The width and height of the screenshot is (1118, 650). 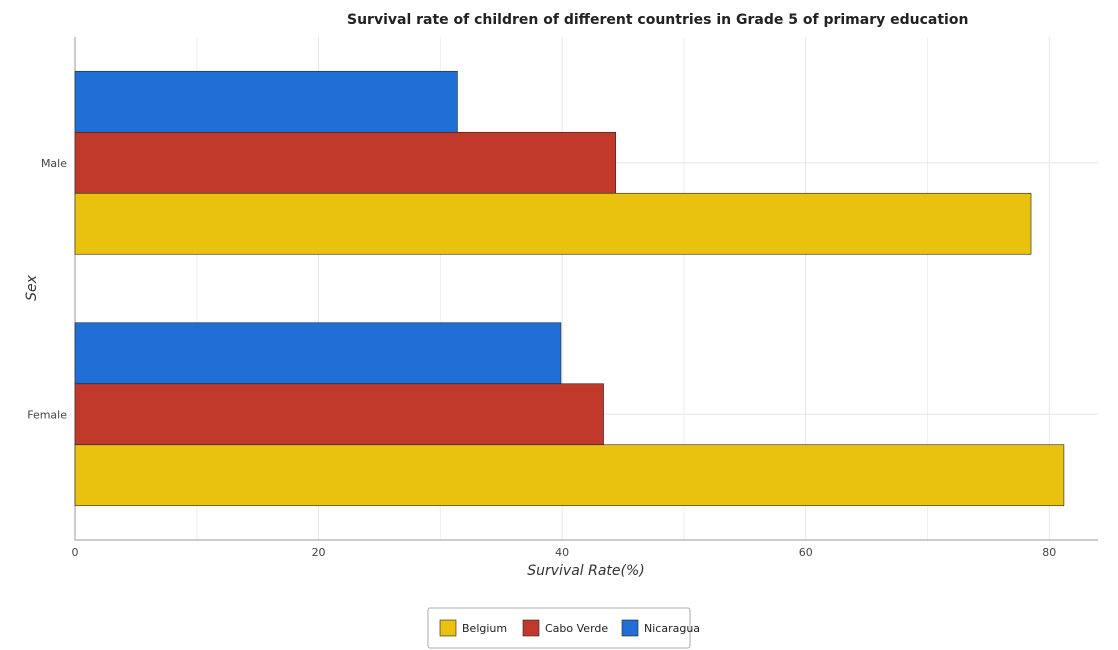 What do you see at coordinates (553, 223) in the screenshot?
I see `bar-belgium-male` at bounding box center [553, 223].